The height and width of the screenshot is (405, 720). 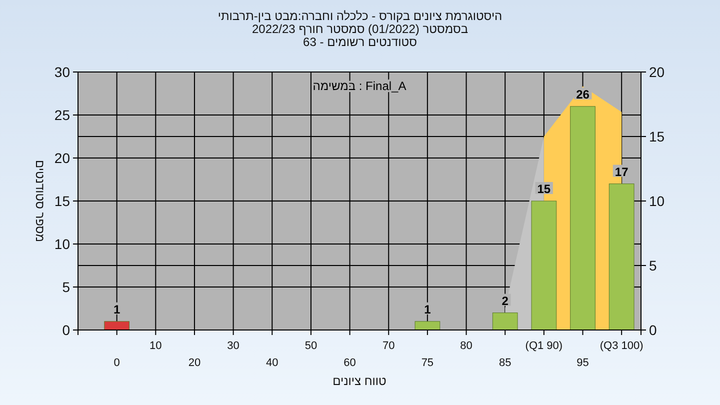 I want to click on x-tick-label: 70, so click(x=388, y=346).